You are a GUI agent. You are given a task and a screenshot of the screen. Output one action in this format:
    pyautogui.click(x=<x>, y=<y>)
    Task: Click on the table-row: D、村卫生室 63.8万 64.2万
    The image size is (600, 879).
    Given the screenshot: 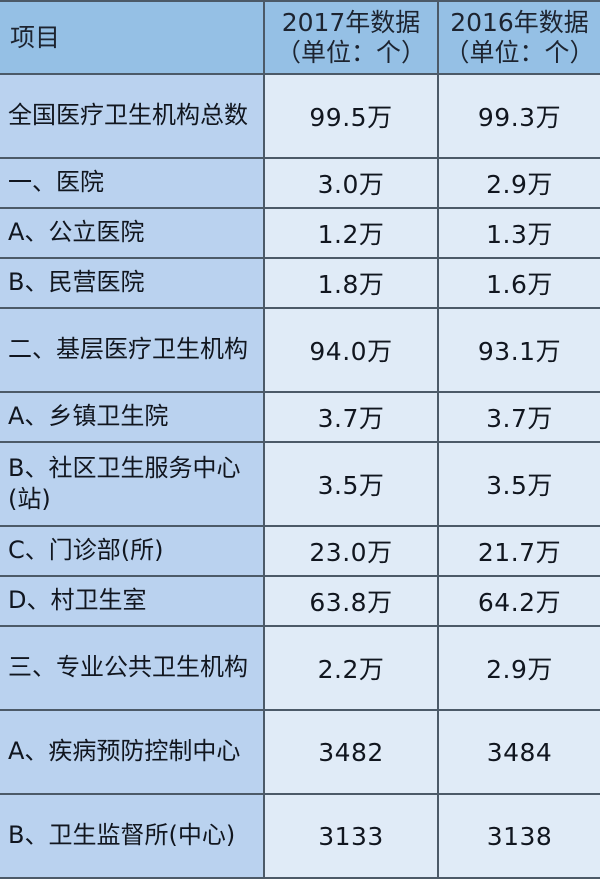 What is the action you would take?
    pyautogui.click(x=300, y=601)
    